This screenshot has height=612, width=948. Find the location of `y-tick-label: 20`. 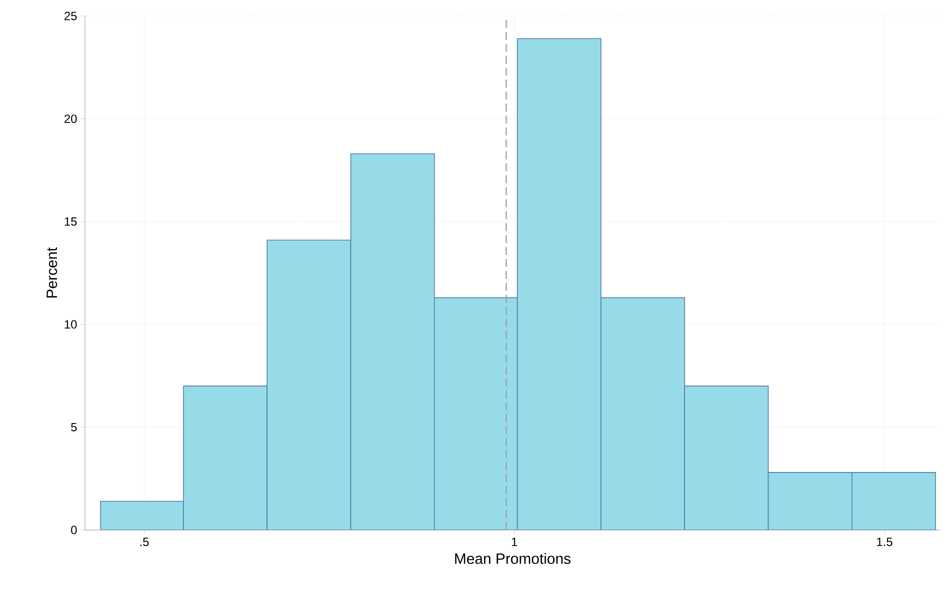

y-tick-label: 20 is located at coordinates (70, 119).